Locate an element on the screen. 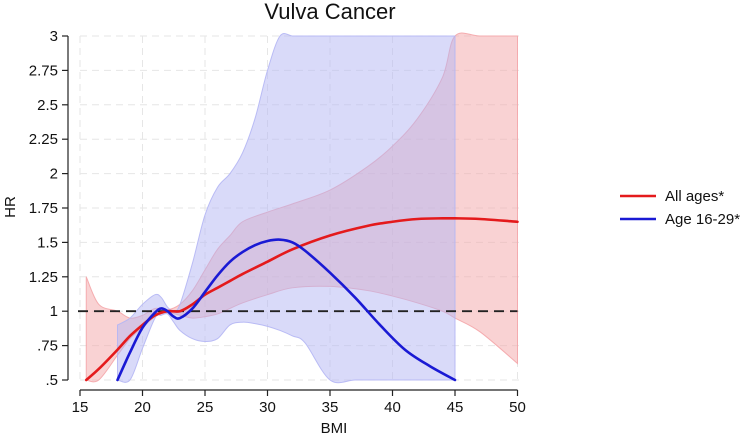 The height and width of the screenshot is (443, 749). y-tick-label: 1.5 is located at coordinates (47, 242).